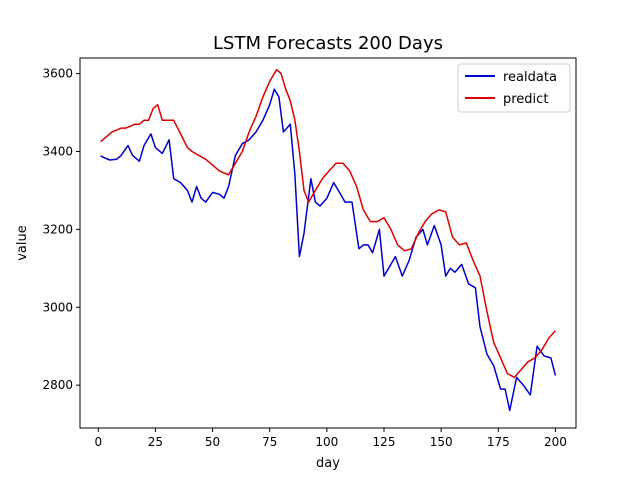 This screenshot has width=640, height=480. I want to click on x-tick-label: 125, so click(384, 442).